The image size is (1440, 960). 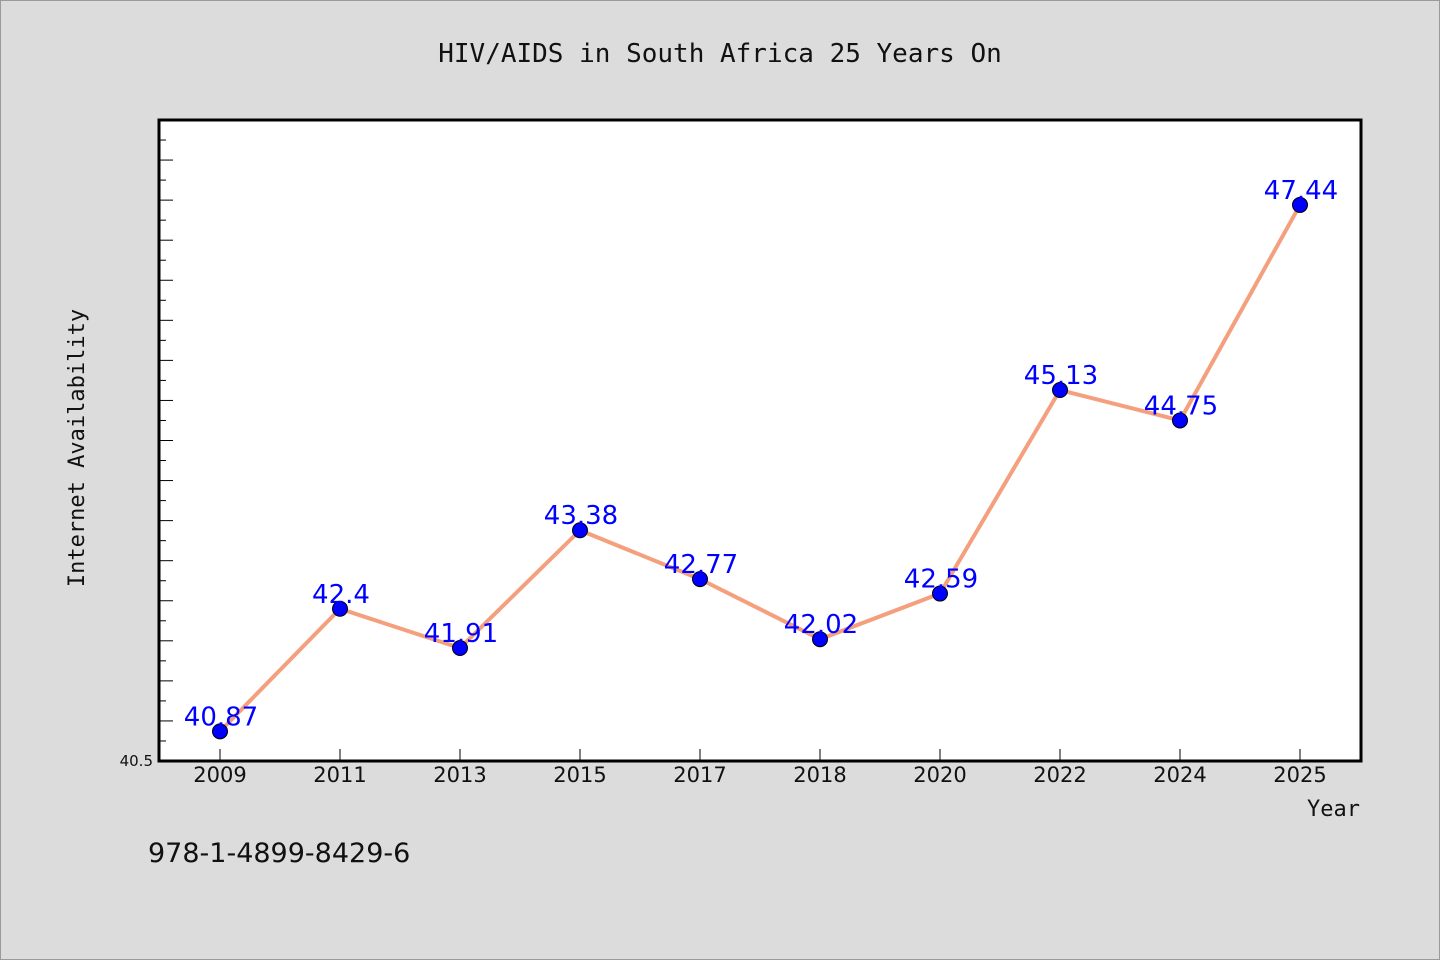 What do you see at coordinates (759, 775) in the screenshot?
I see `x-tick-labels: 2009 2011 2013 2015 2017 2018 2020 2022 2024 2025` at bounding box center [759, 775].